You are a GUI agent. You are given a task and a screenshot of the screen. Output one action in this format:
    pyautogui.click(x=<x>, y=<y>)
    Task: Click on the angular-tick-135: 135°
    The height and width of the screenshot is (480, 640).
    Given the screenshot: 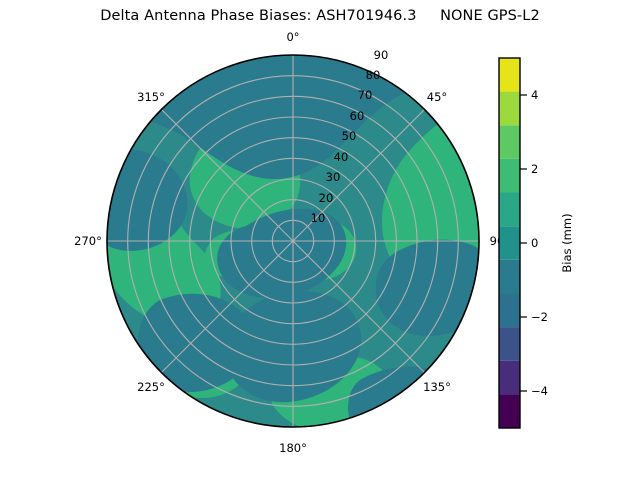 What is the action you would take?
    pyautogui.click(x=437, y=387)
    